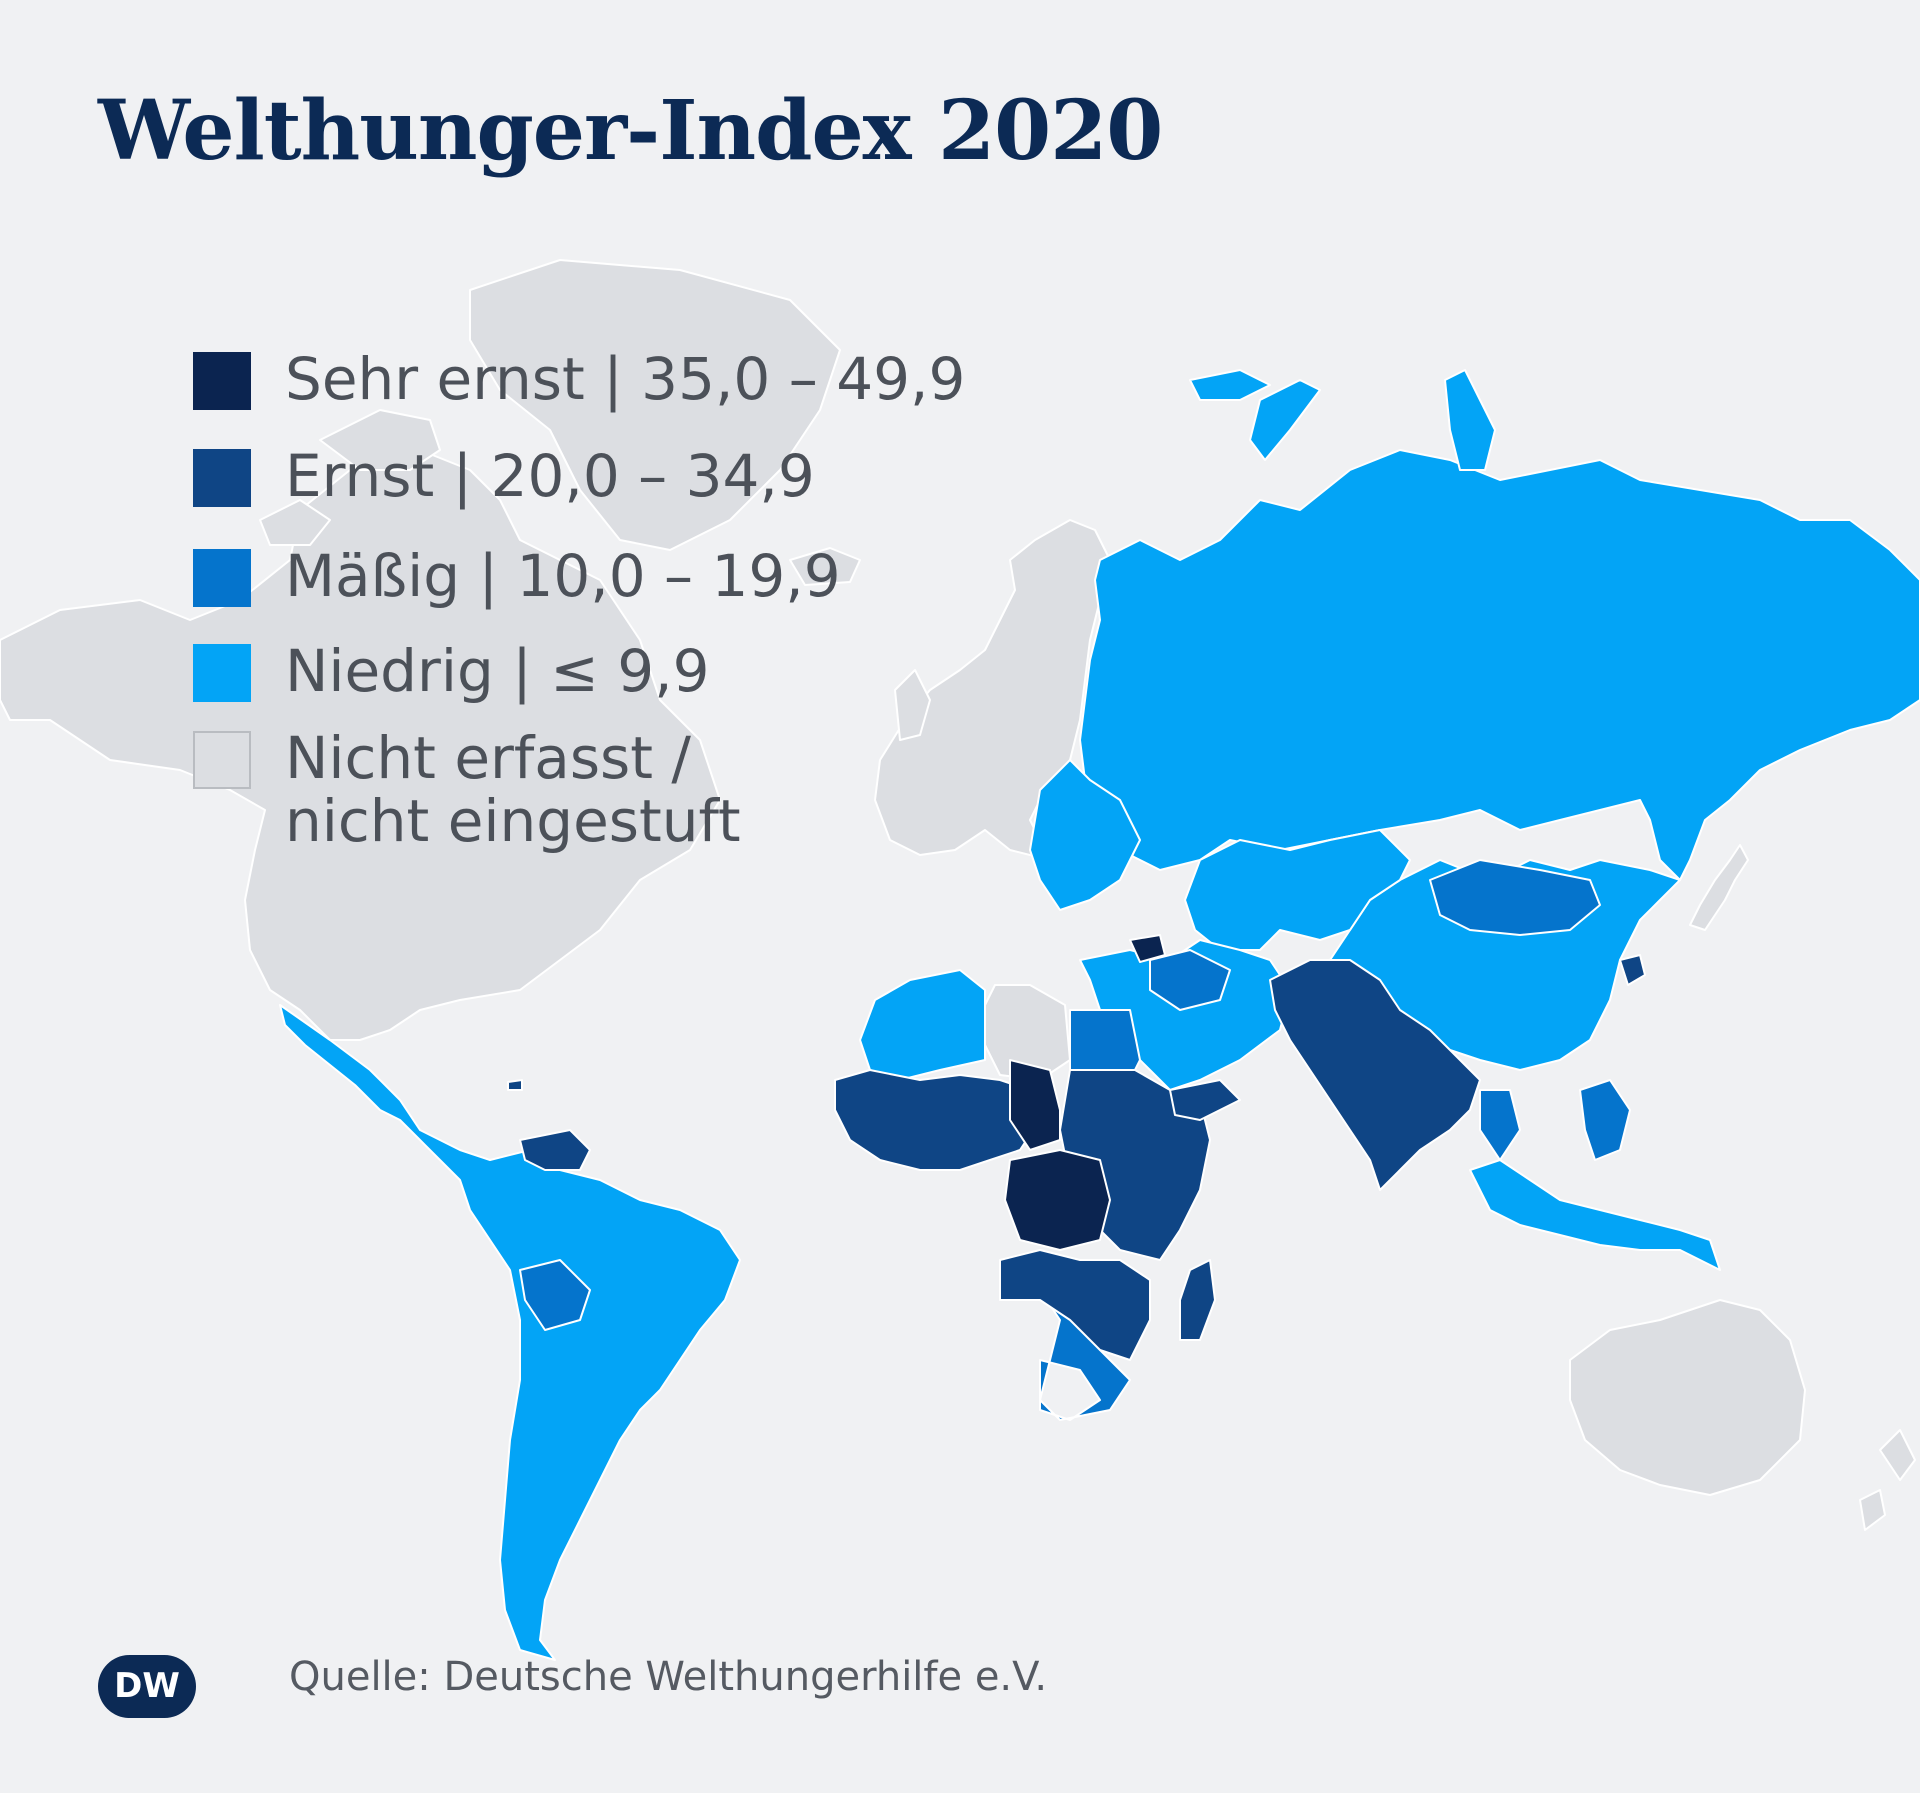 This screenshot has height=1793, width=1920. Describe the element at coordinates (1105, 1040) in the screenshot. I see `region-egypt` at that location.